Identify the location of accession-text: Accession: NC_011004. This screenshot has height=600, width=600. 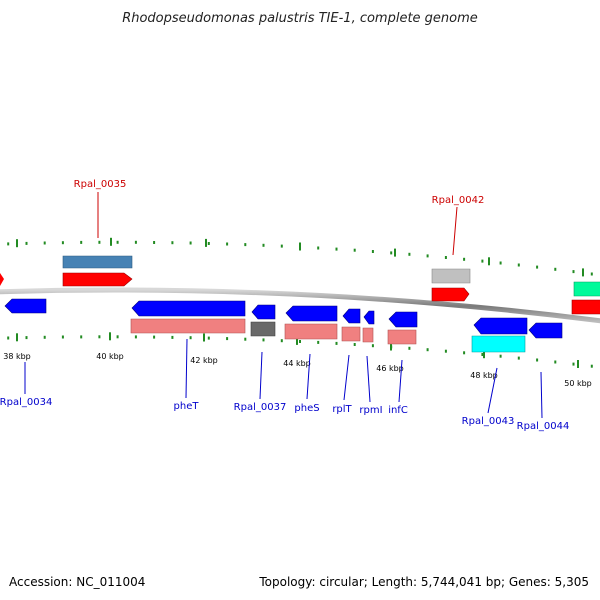
(77, 582).